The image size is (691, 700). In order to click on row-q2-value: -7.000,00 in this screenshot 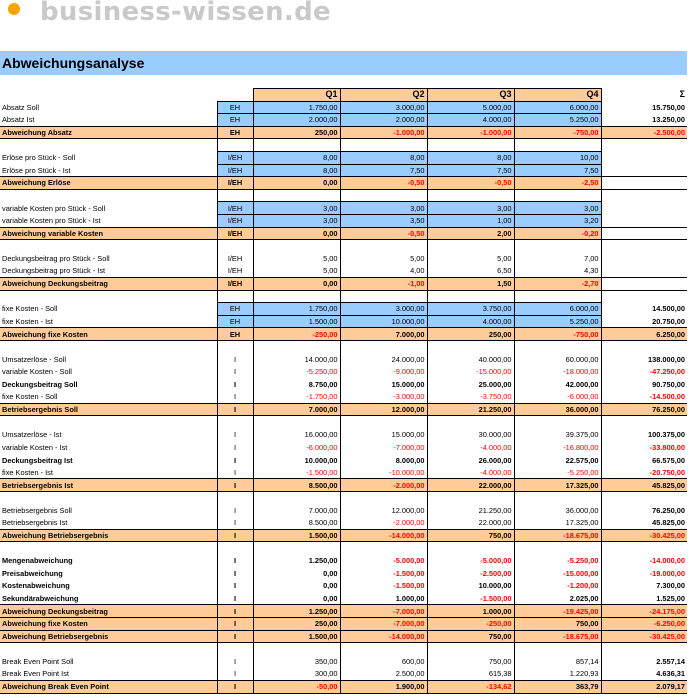, I will do `click(383, 611)`.